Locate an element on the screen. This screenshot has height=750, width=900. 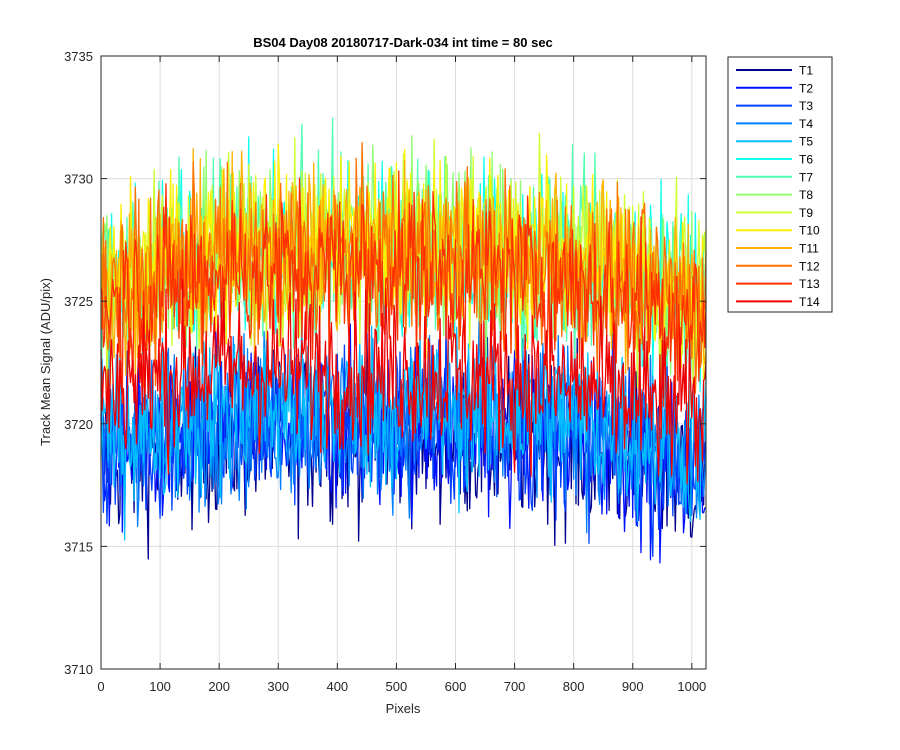
legend-item-t13: T13 is located at coordinates (778, 284).